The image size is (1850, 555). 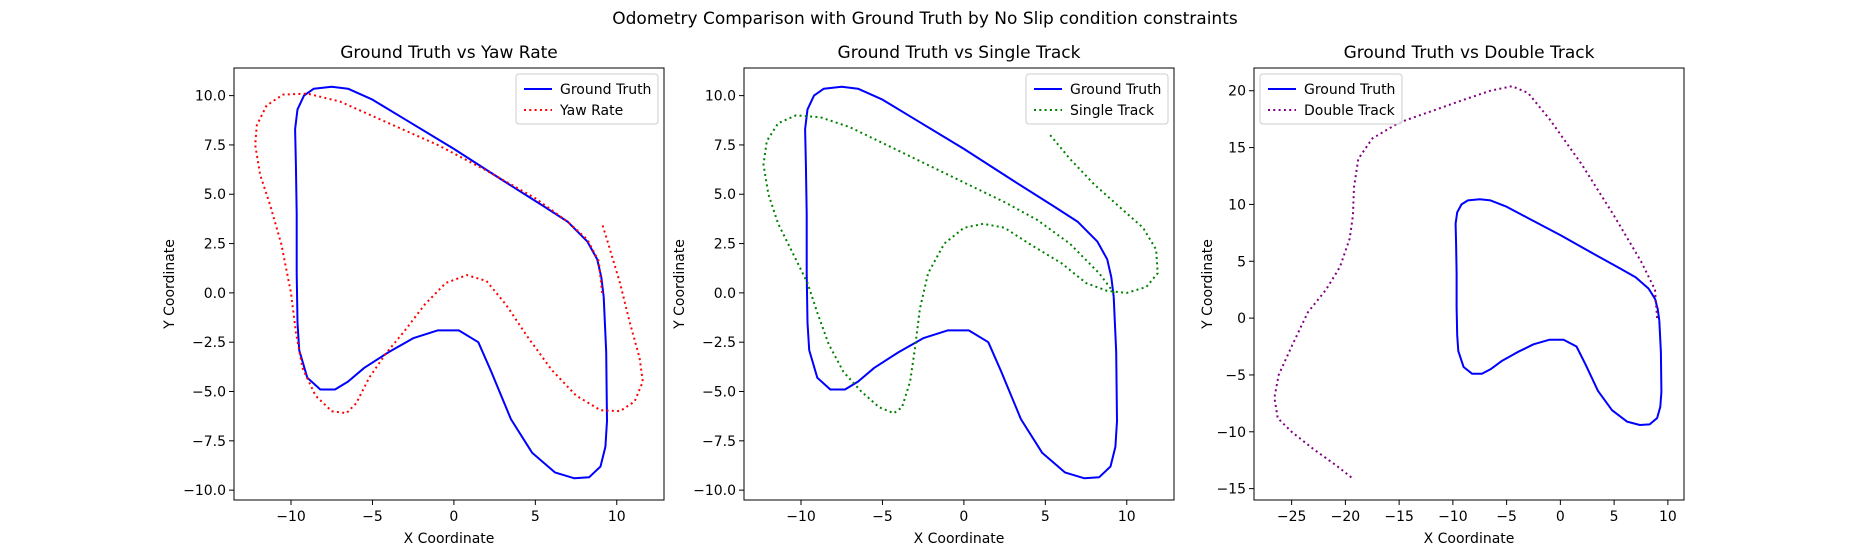 I want to click on y-tick-label: 10, so click(x=1237, y=205).